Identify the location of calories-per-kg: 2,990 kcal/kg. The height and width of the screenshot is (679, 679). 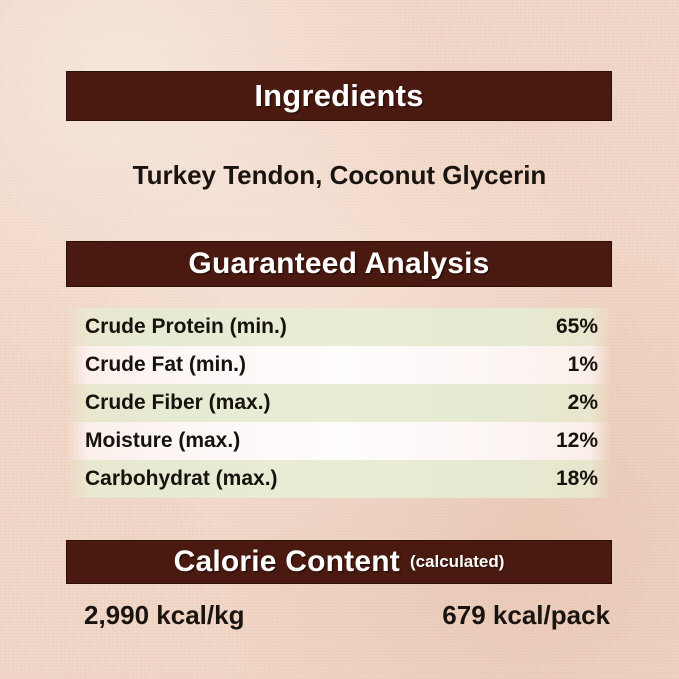
(164, 615).